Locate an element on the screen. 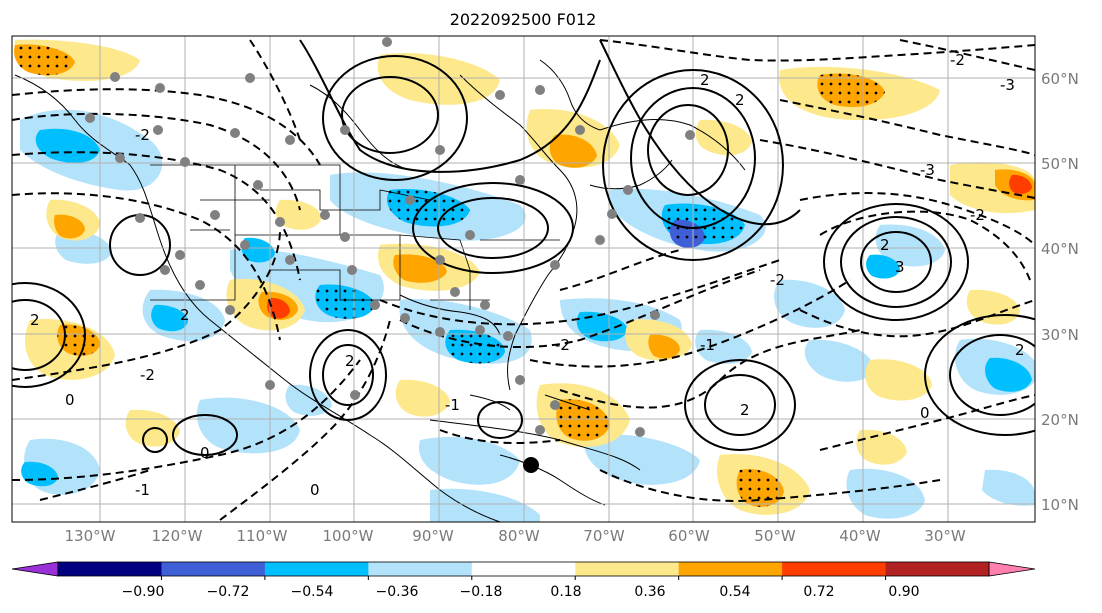  svg-text: 40°N is located at coordinates (1060, 249).